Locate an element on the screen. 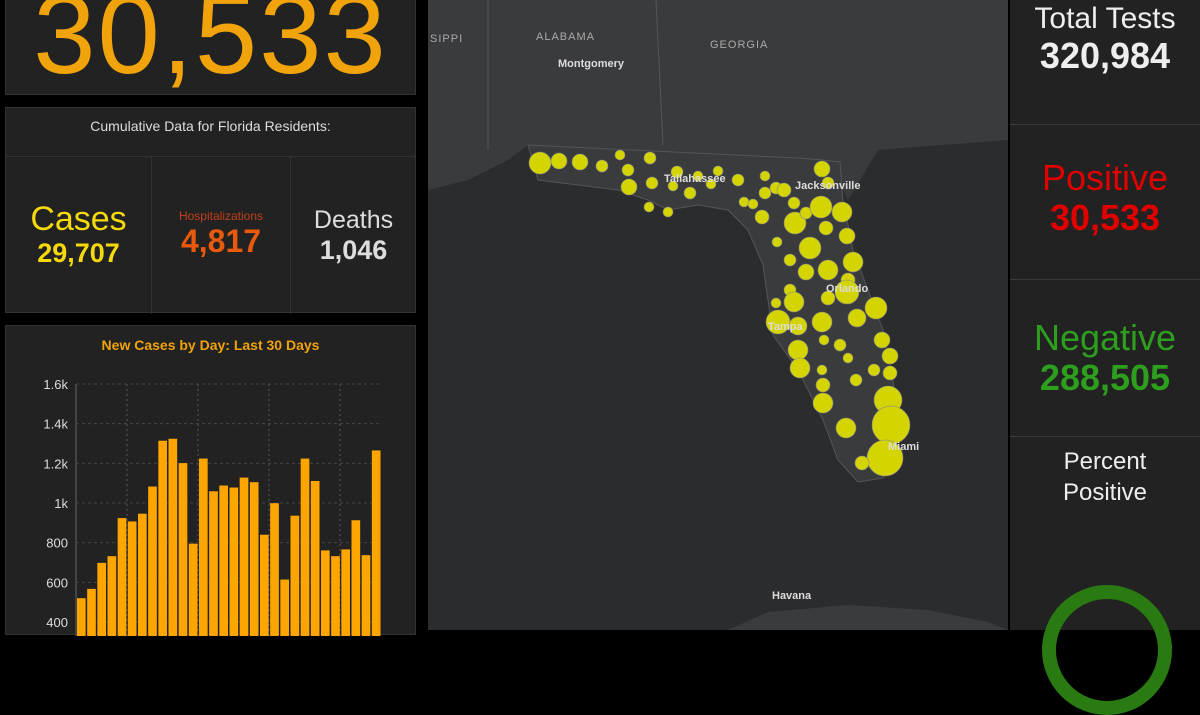 Image resolution: width=1200 pixels, height=715 pixels. deaths-label: Deaths is located at coordinates (353, 220).